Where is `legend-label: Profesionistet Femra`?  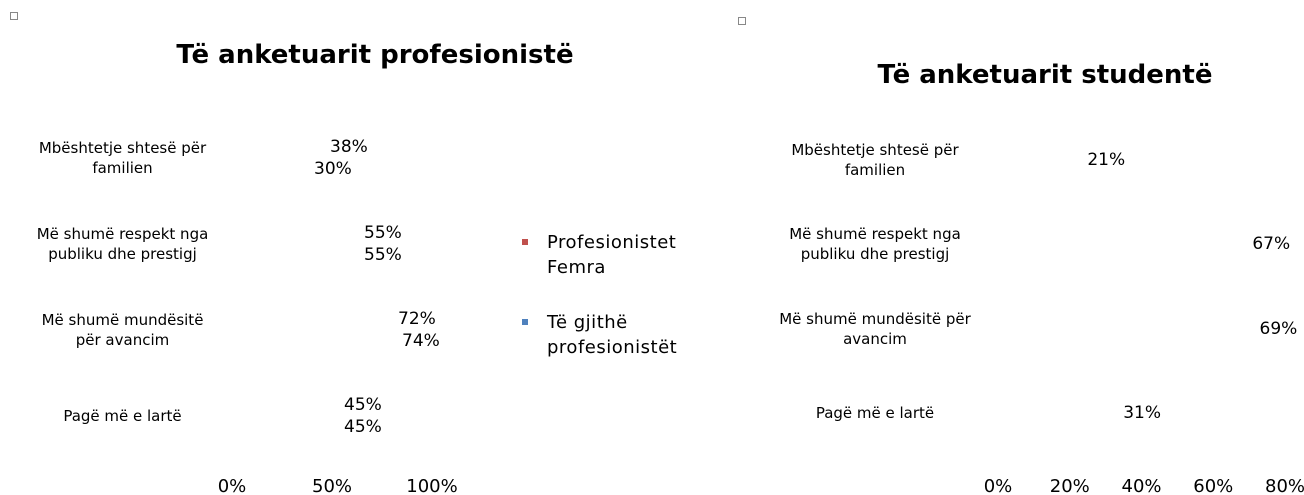 legend-label: Profesionistet Femra is located at coordinates (612, 255).